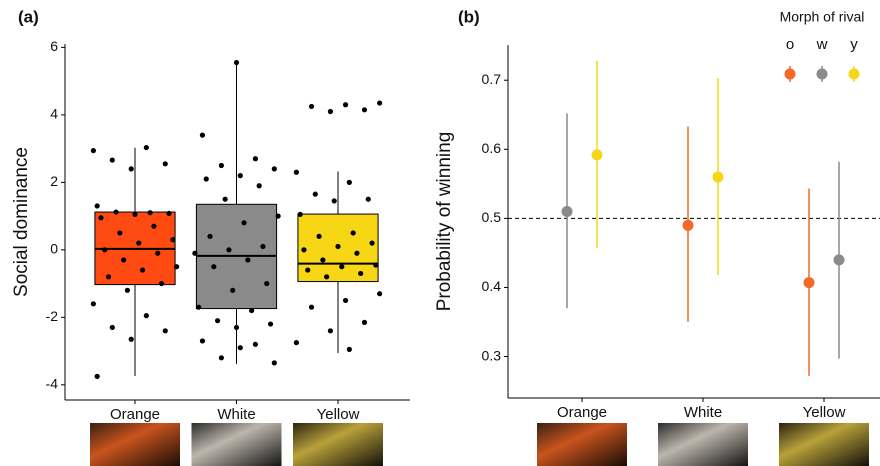  I want to click on y-axis-title: Social dominance, so click(21, 222).